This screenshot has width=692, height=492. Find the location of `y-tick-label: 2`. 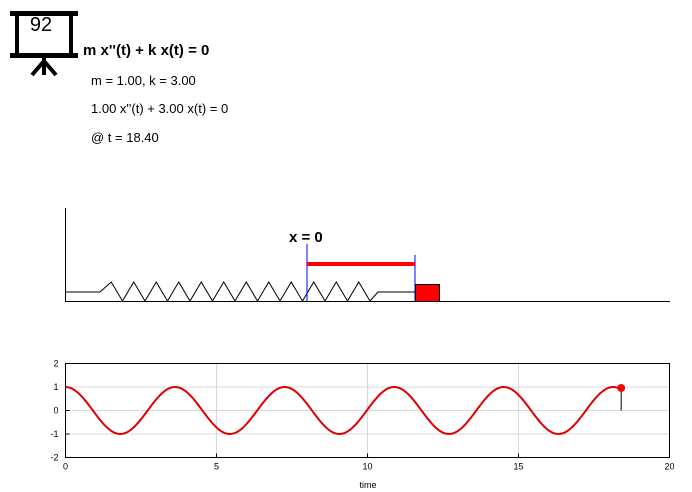

y-tick-label: 2 is located at coordinates (55, 364).